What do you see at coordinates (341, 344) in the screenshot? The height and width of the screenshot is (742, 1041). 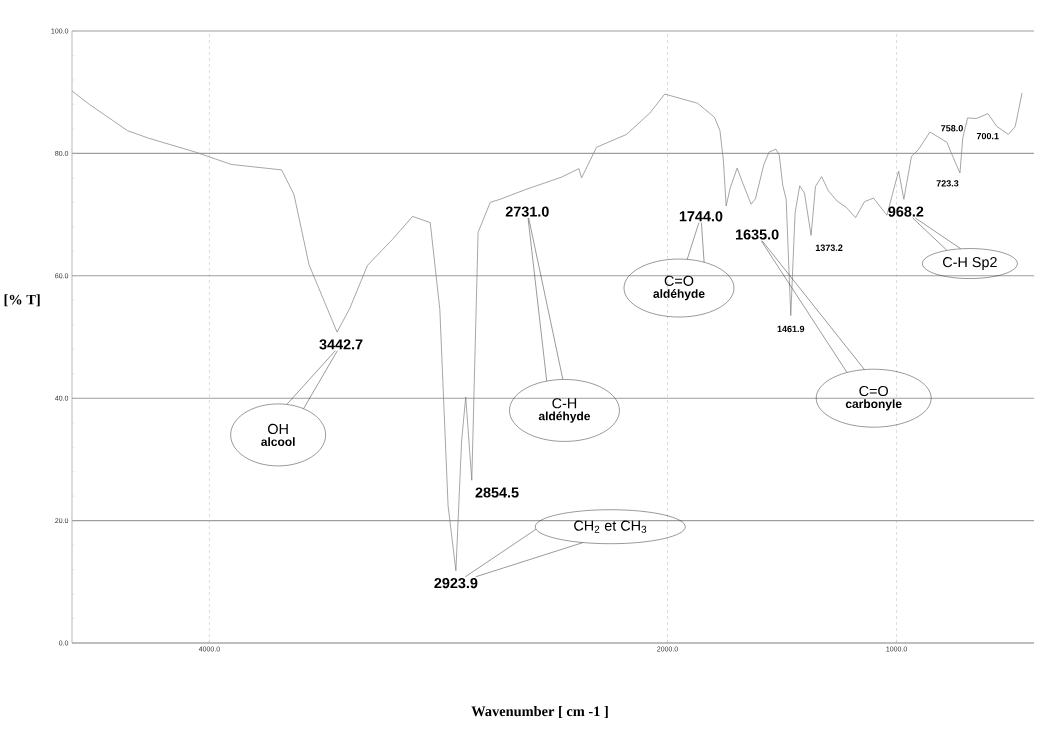 I see `annotation: 3442.7` at bounding box center [341, 344].